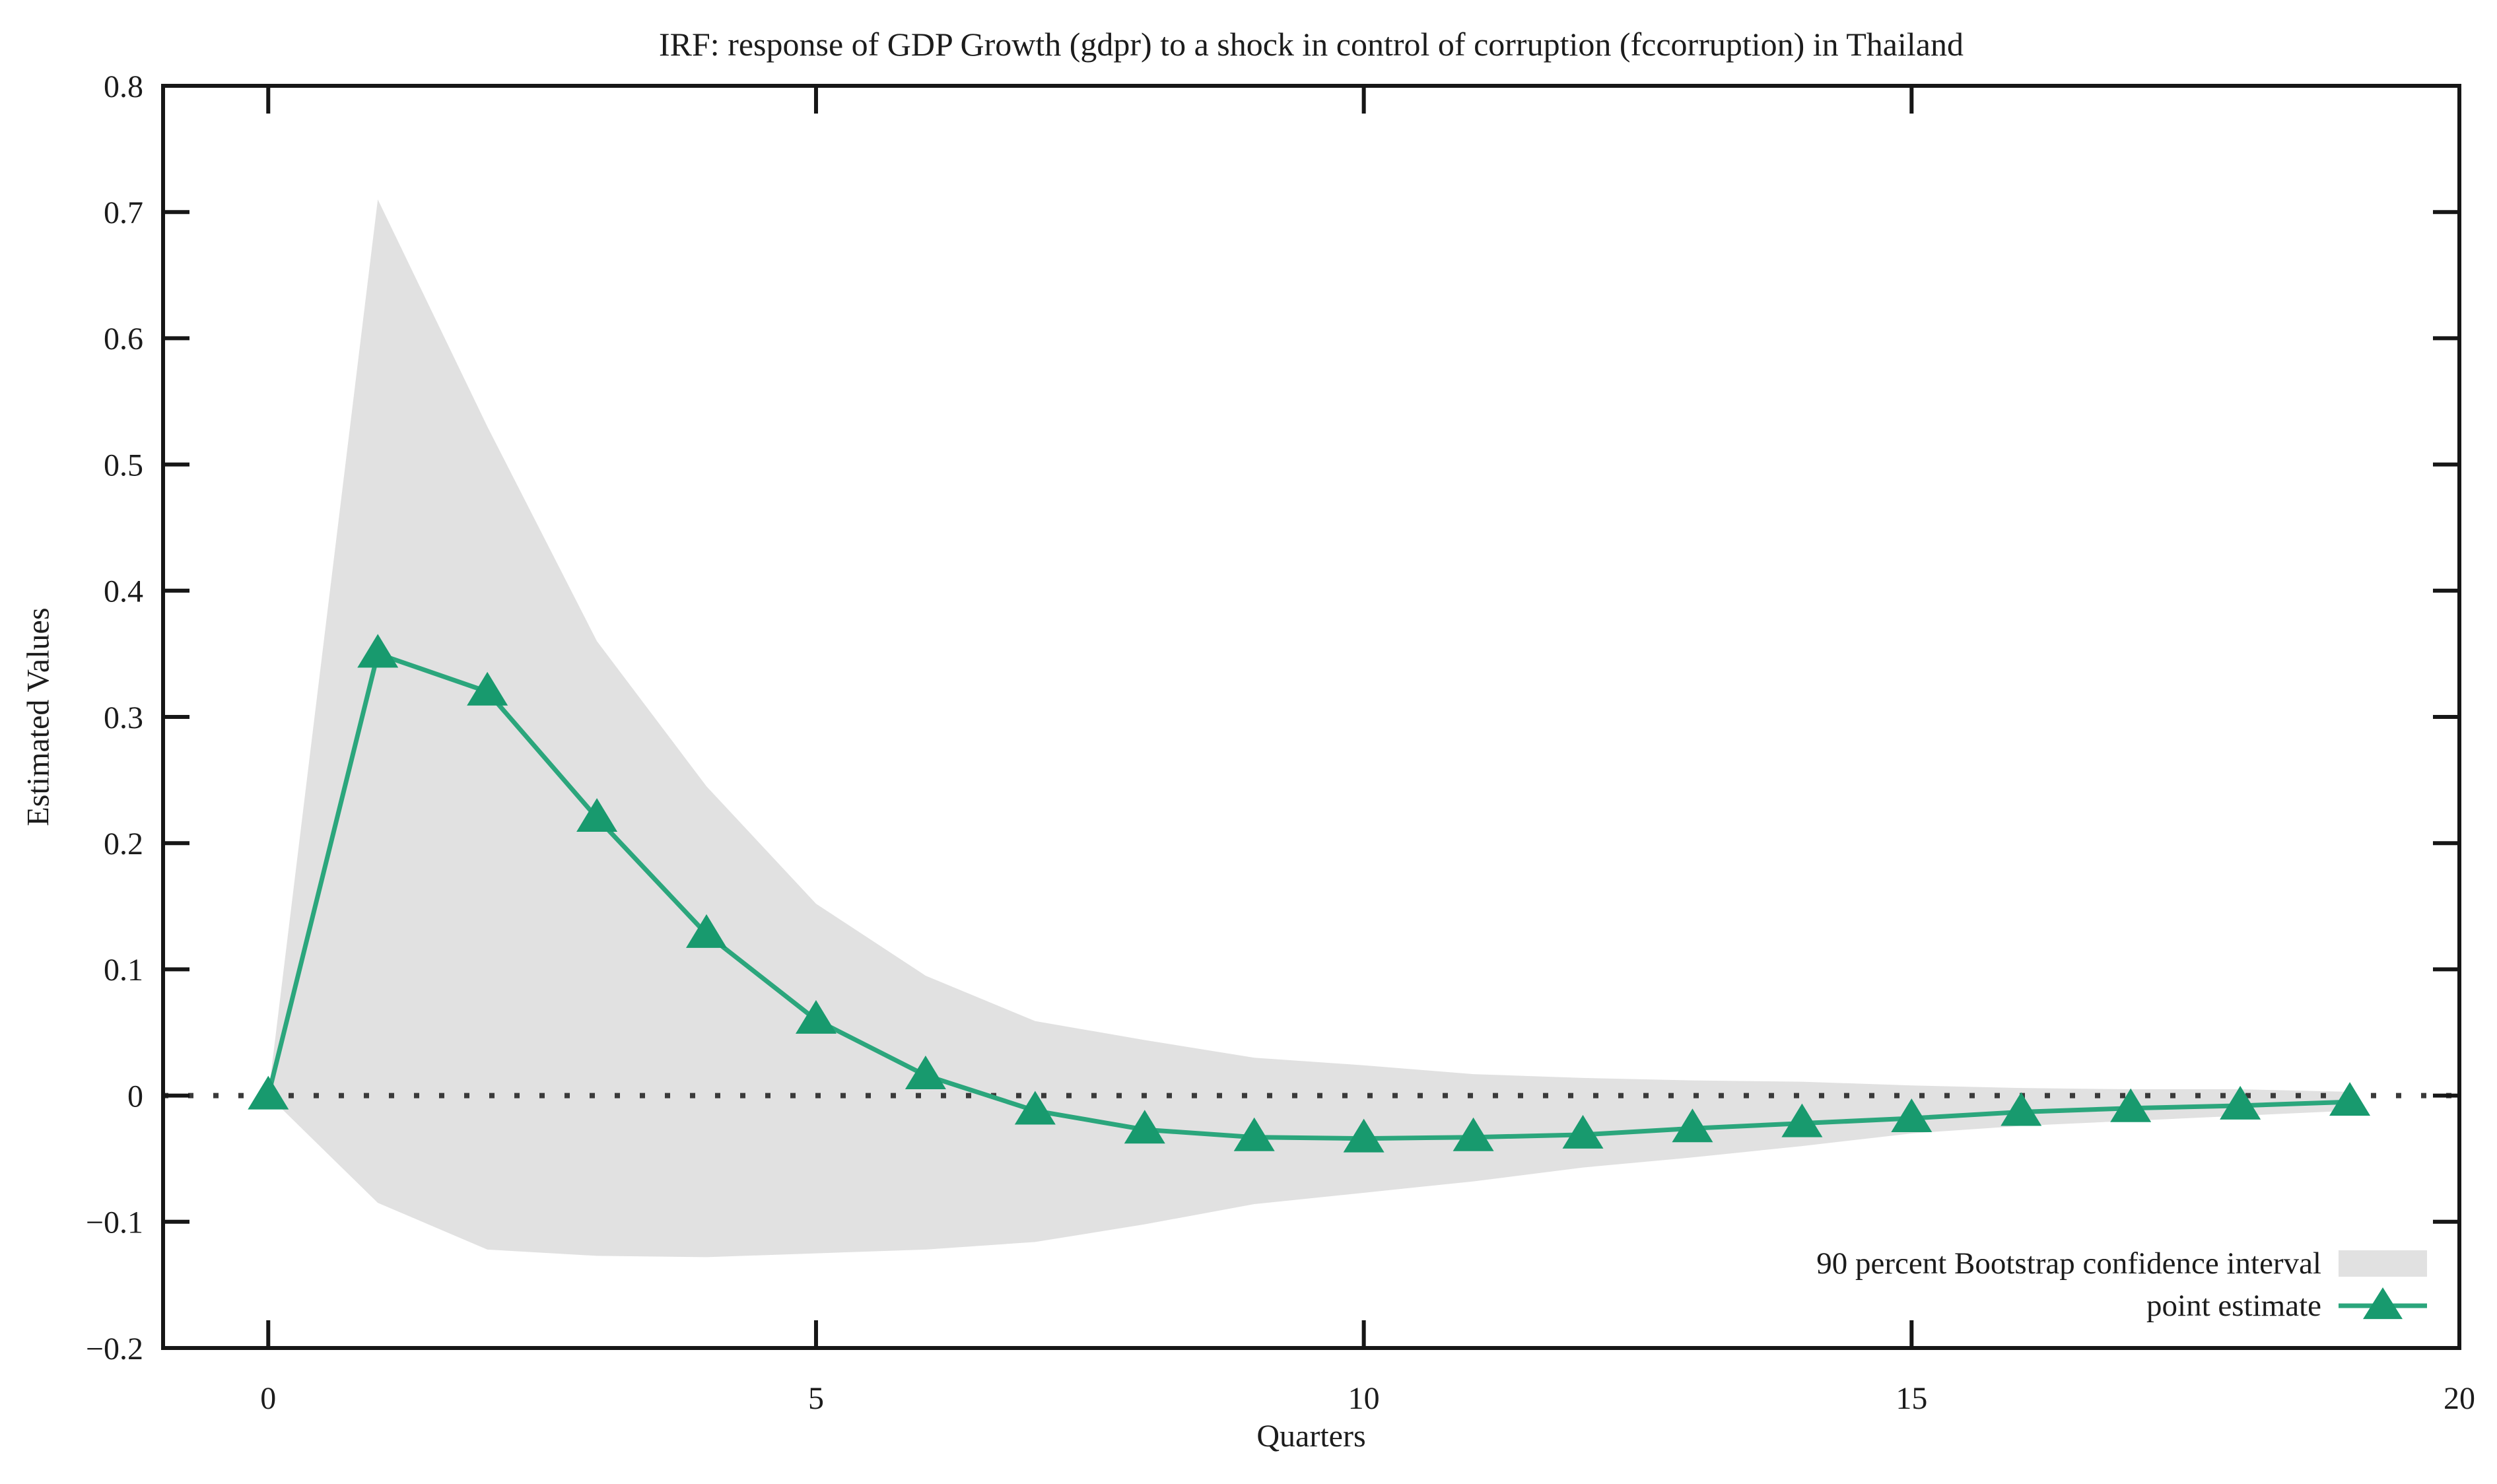 This screenshot has height=1484, width=2497. I want to click on legend-item-confidence-interval: 90 percent Bootstrap confidence interval, so click(2121, 1263).